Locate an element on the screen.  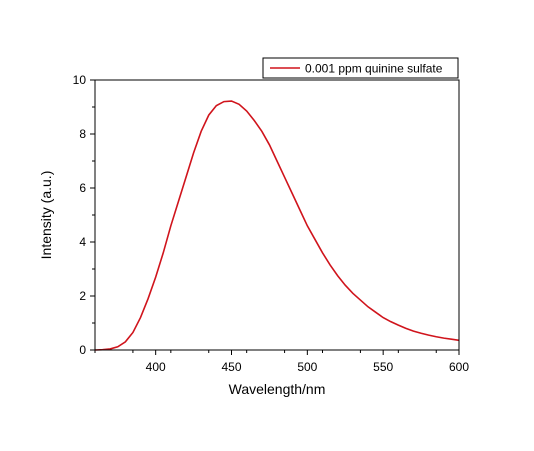
y-tick-label: 4 is located at coordinates (82, 242).